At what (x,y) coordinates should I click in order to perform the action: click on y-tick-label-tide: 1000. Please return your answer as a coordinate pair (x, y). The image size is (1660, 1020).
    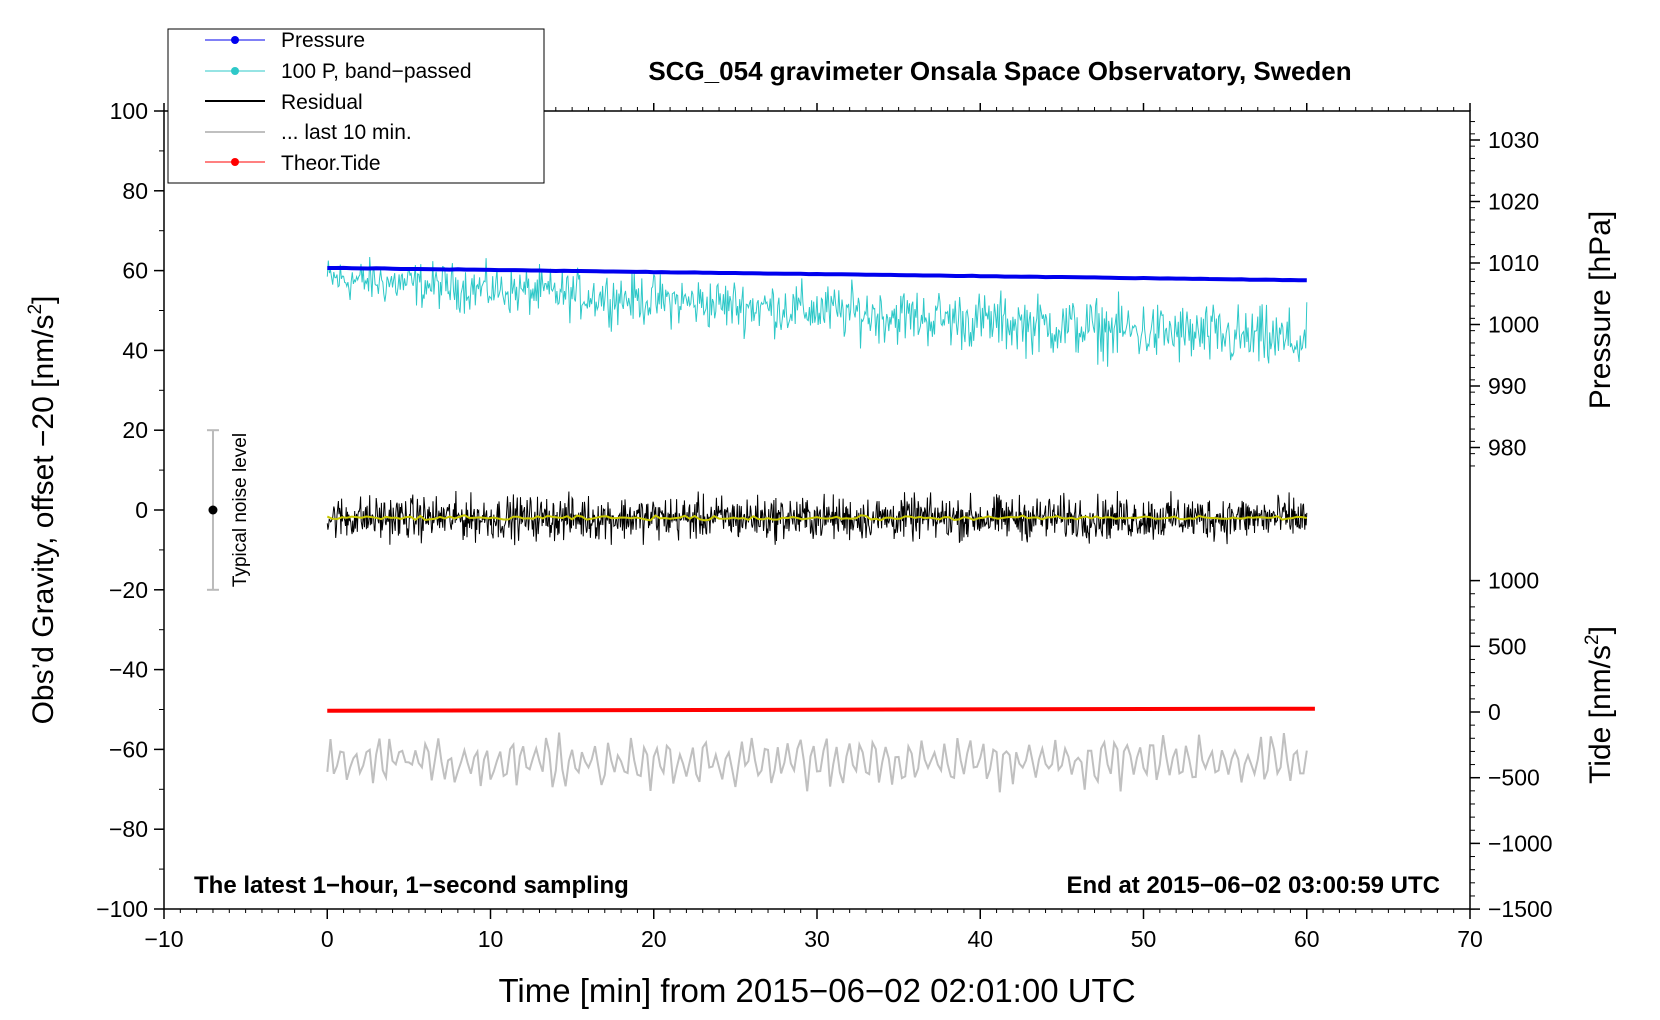
    Looking at the image, I should click on (1513, 581).